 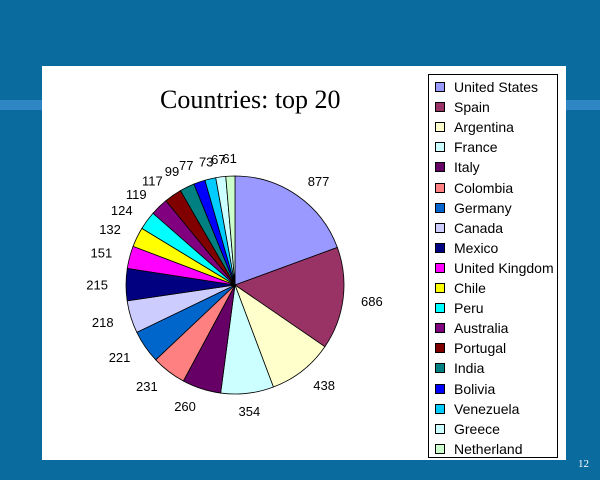 What do you see at coordinates (470, 288) in the screenshot?
I see `legend-label: Chile` at bounding box center [470, 288].